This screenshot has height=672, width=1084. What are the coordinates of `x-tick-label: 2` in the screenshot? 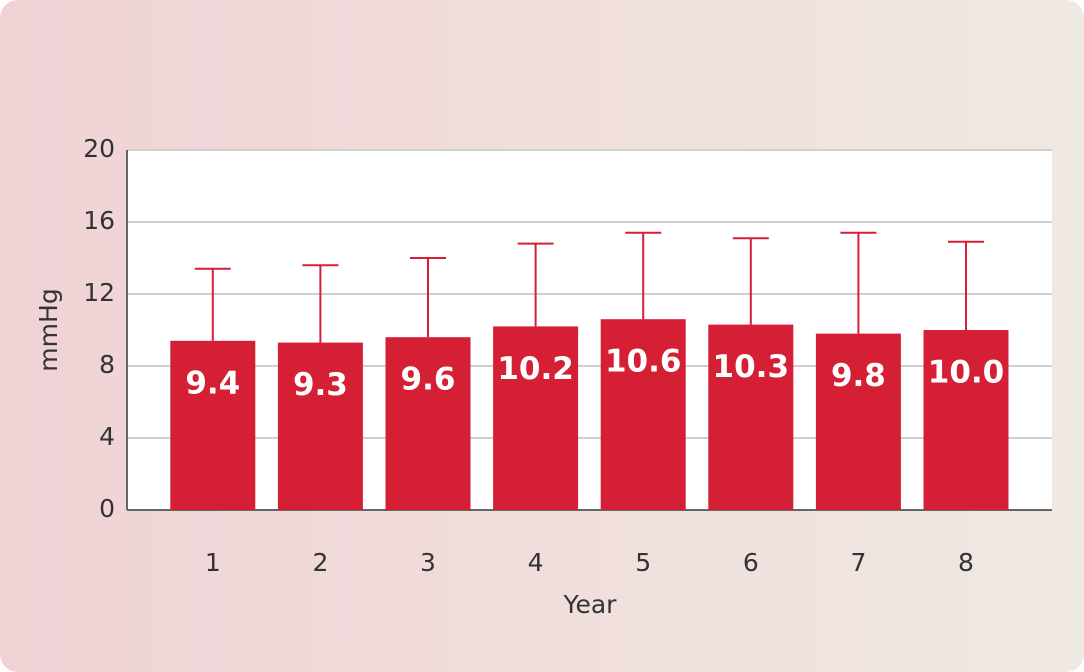 It's located at (320, 562).